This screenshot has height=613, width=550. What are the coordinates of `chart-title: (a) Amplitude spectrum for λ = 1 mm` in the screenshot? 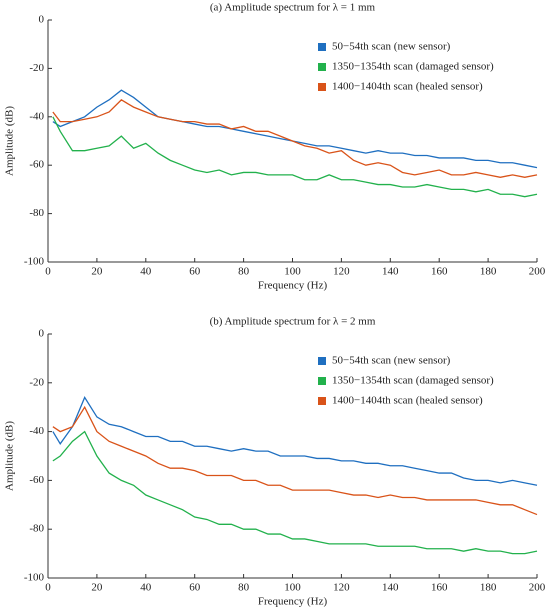 It's located at (293, 8).